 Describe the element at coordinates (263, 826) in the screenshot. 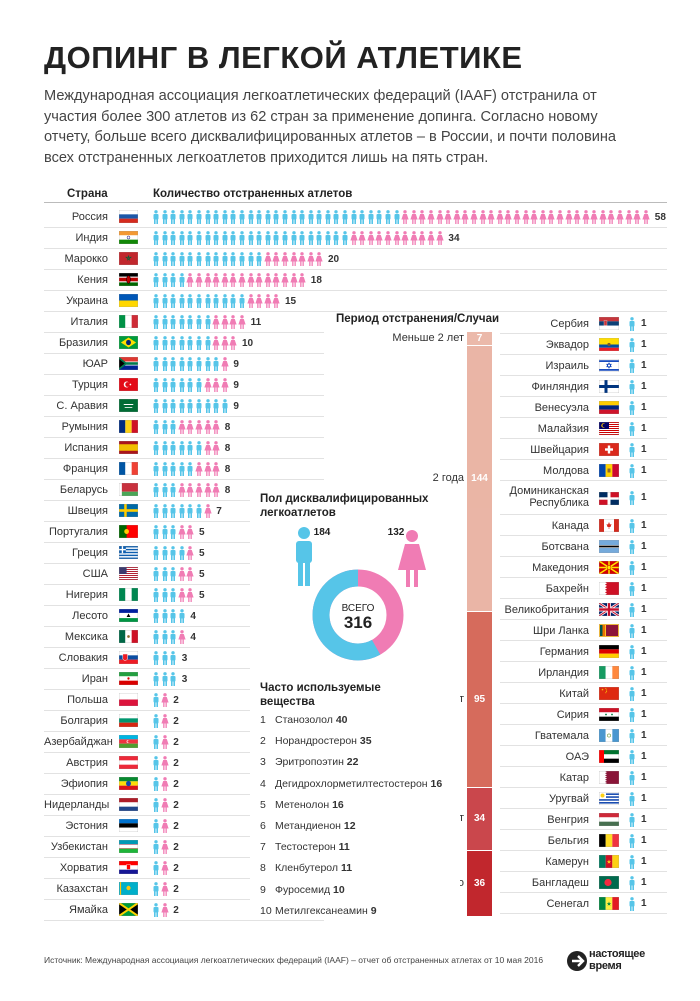

I see `substance-rank: 6` at that location.